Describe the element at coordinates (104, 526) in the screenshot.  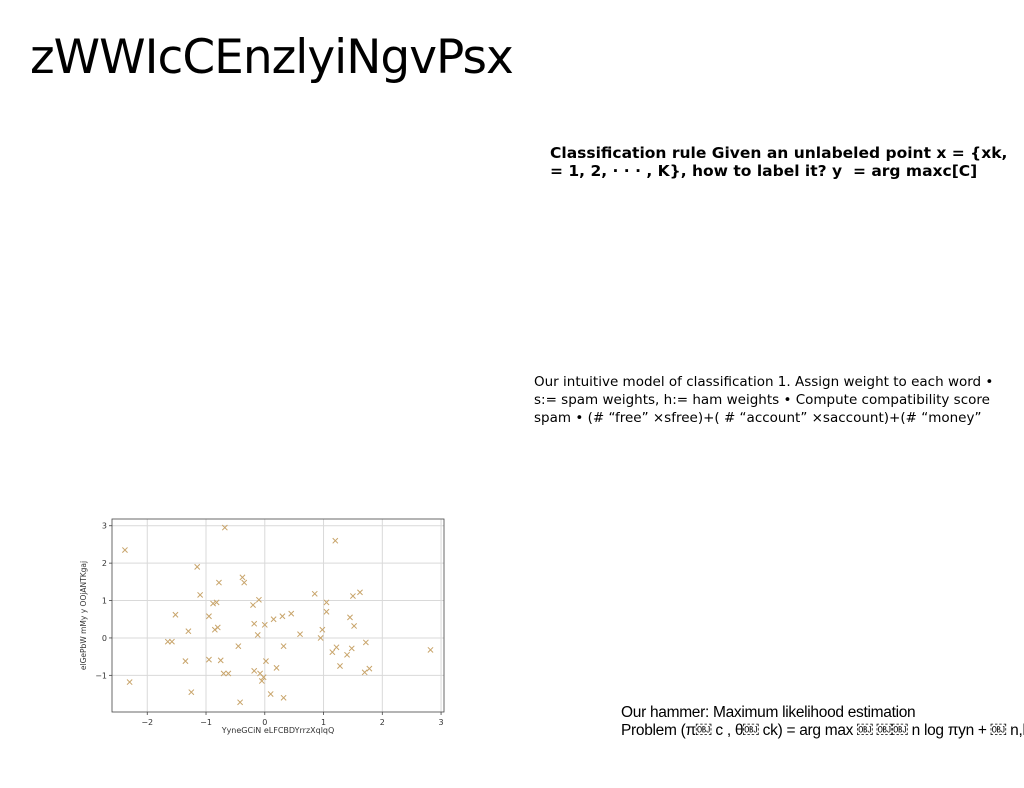
I see `y-tick-label: 3` at that location.